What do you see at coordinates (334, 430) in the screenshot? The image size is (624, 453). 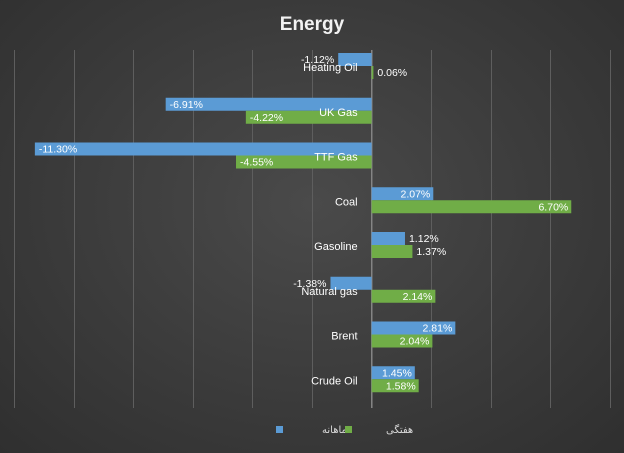 I see `legend-label: ماهانه` at bounding box center [334, 430].